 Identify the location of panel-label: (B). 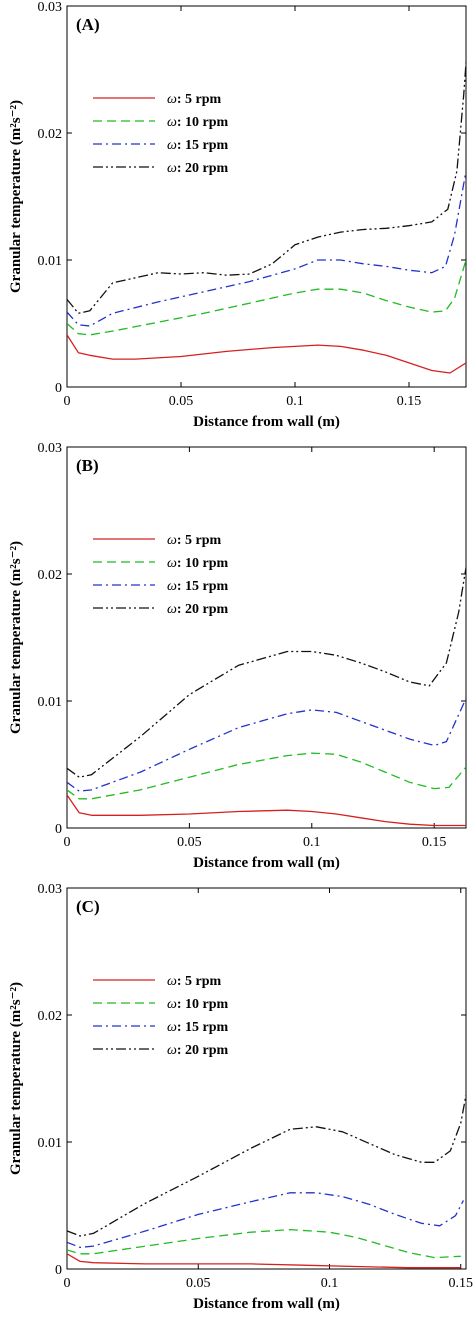
(87, 465).